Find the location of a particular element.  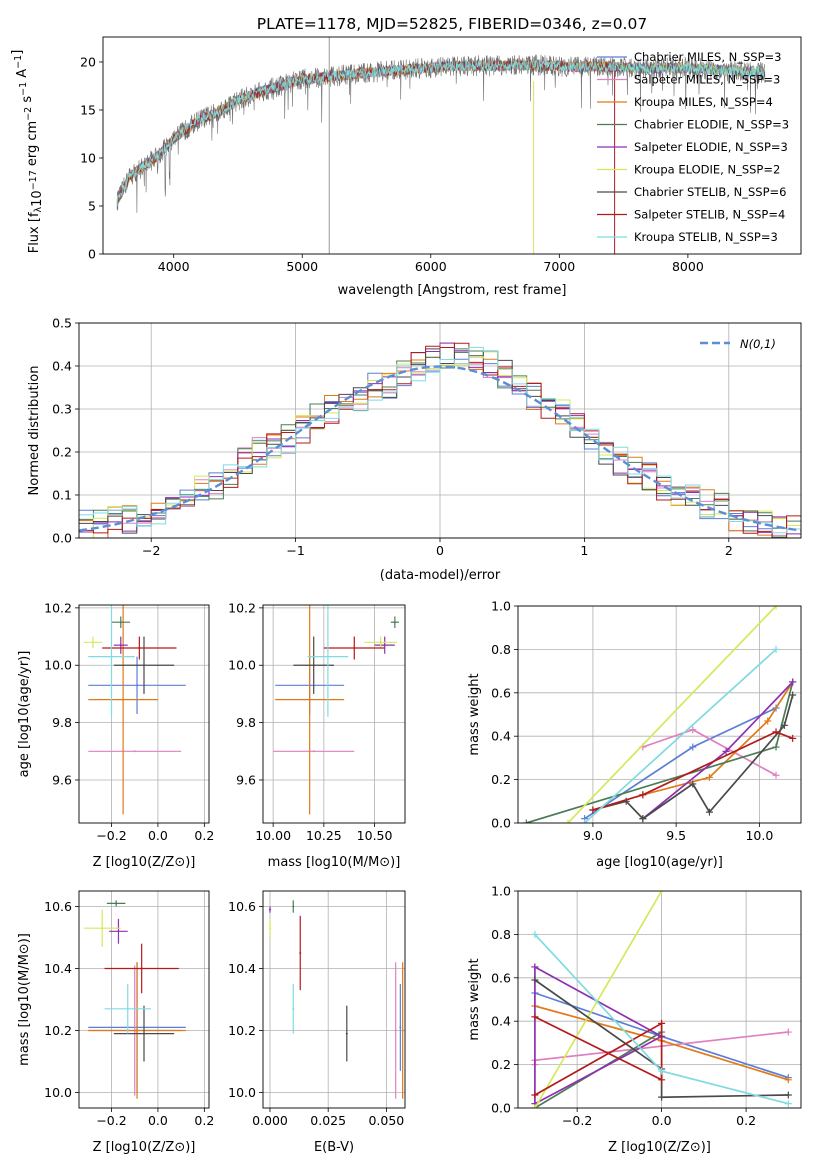

x-tick-label: 6000 is located at coordinates (431, 266).